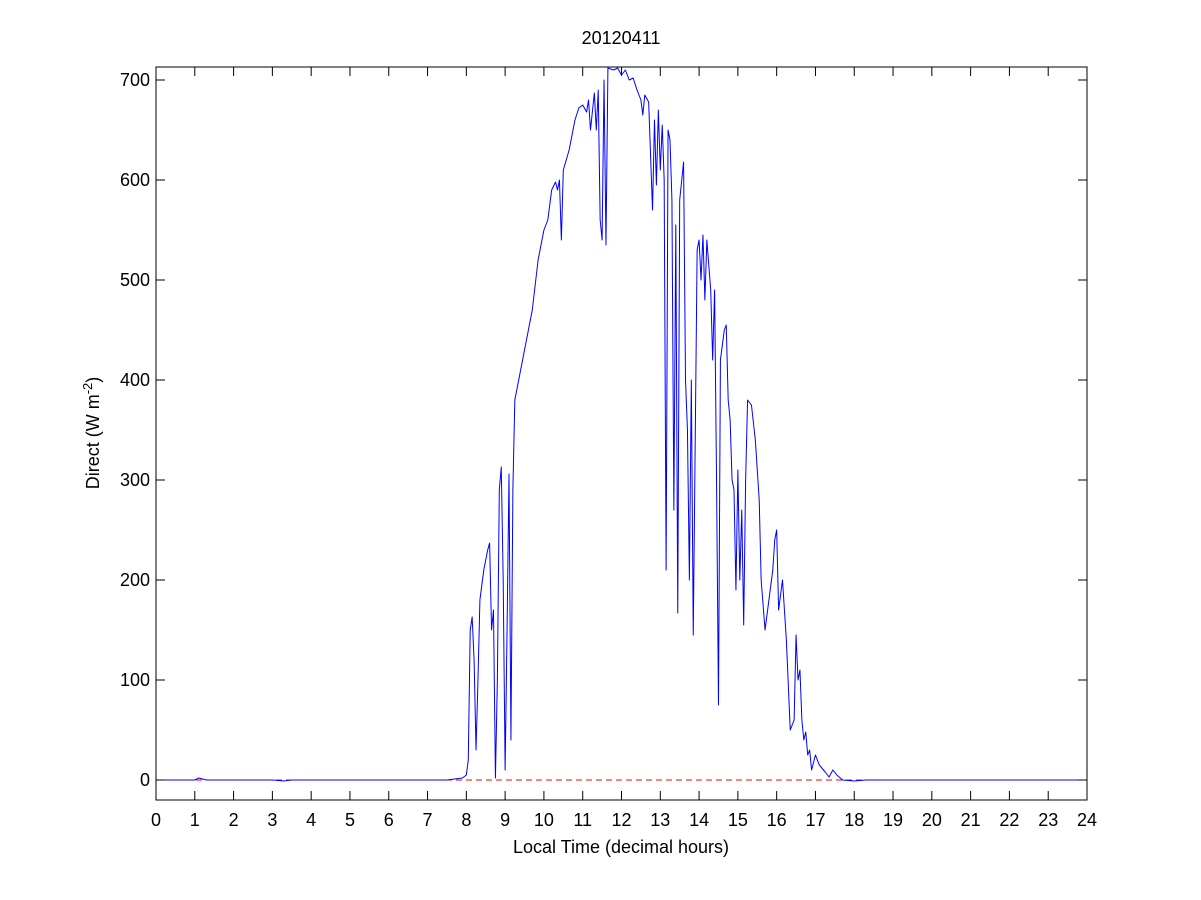 The image size is (1201, 900). What do you see at coordinates (1087, 820) in the screenshot?
I see `x-tick-label: 24` at bounding box center [1087, 820].